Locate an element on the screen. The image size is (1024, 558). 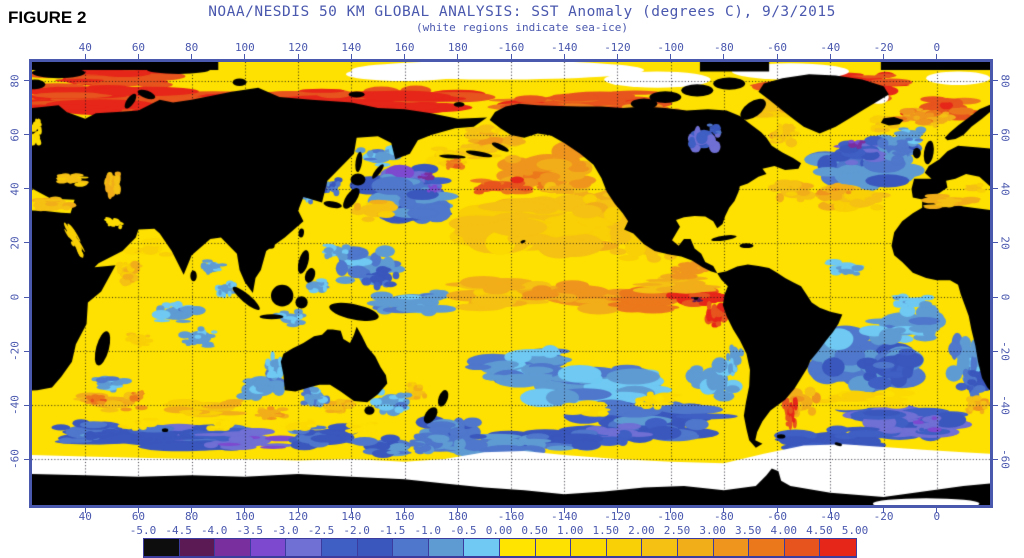
colorbar-tick-label: -1.0 is located at coordinates (428, 530).